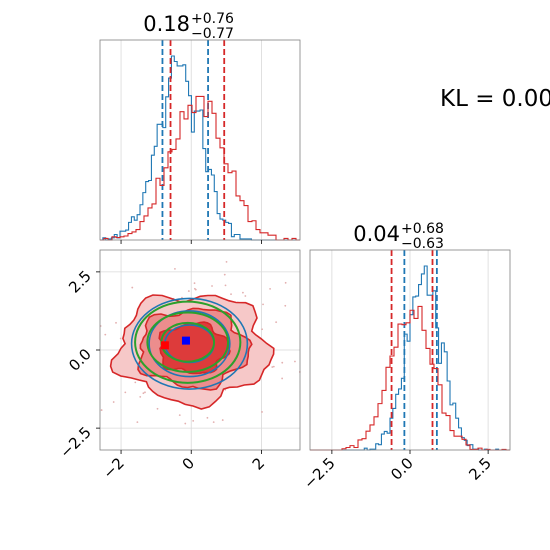 This screenshot has width=550, height=550. I want to click on contour-ytick-label: −2.5, so click(75, 442).